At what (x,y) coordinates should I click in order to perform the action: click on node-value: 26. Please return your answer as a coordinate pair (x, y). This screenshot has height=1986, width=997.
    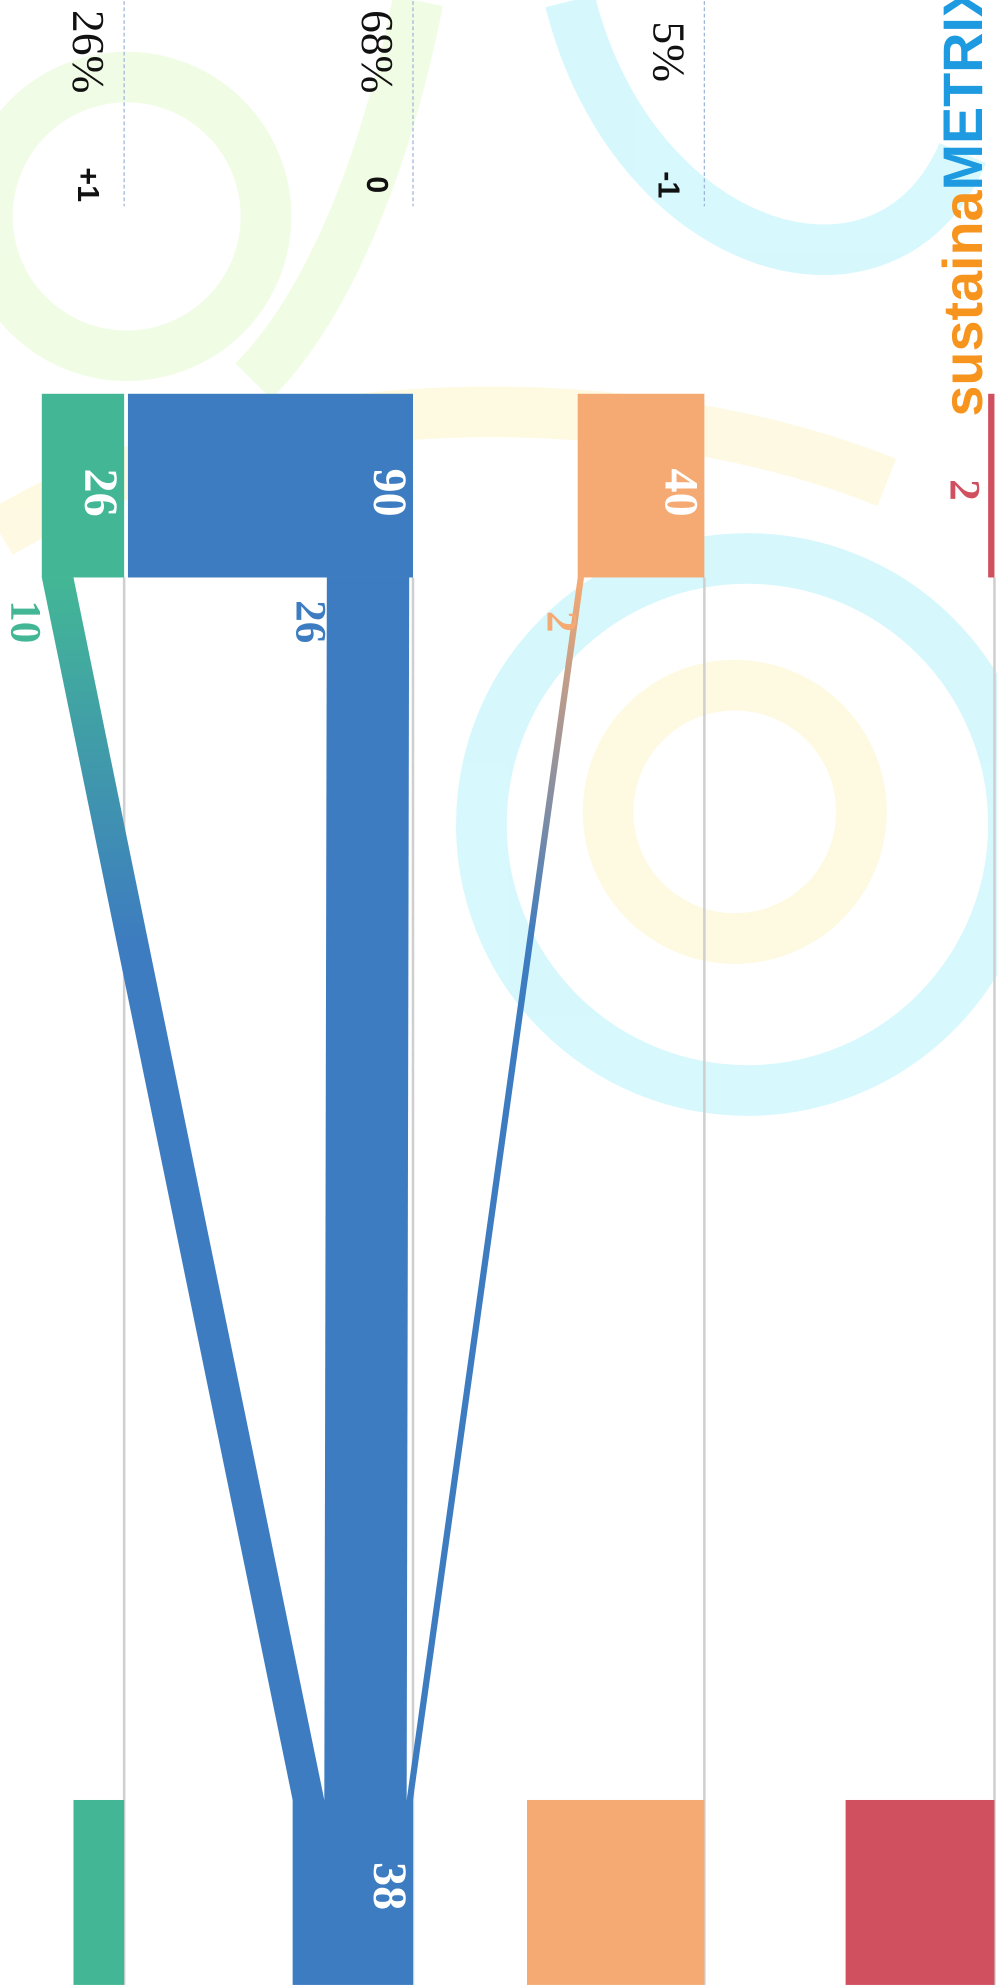
    Looking at the image, I should click on (100, 493).